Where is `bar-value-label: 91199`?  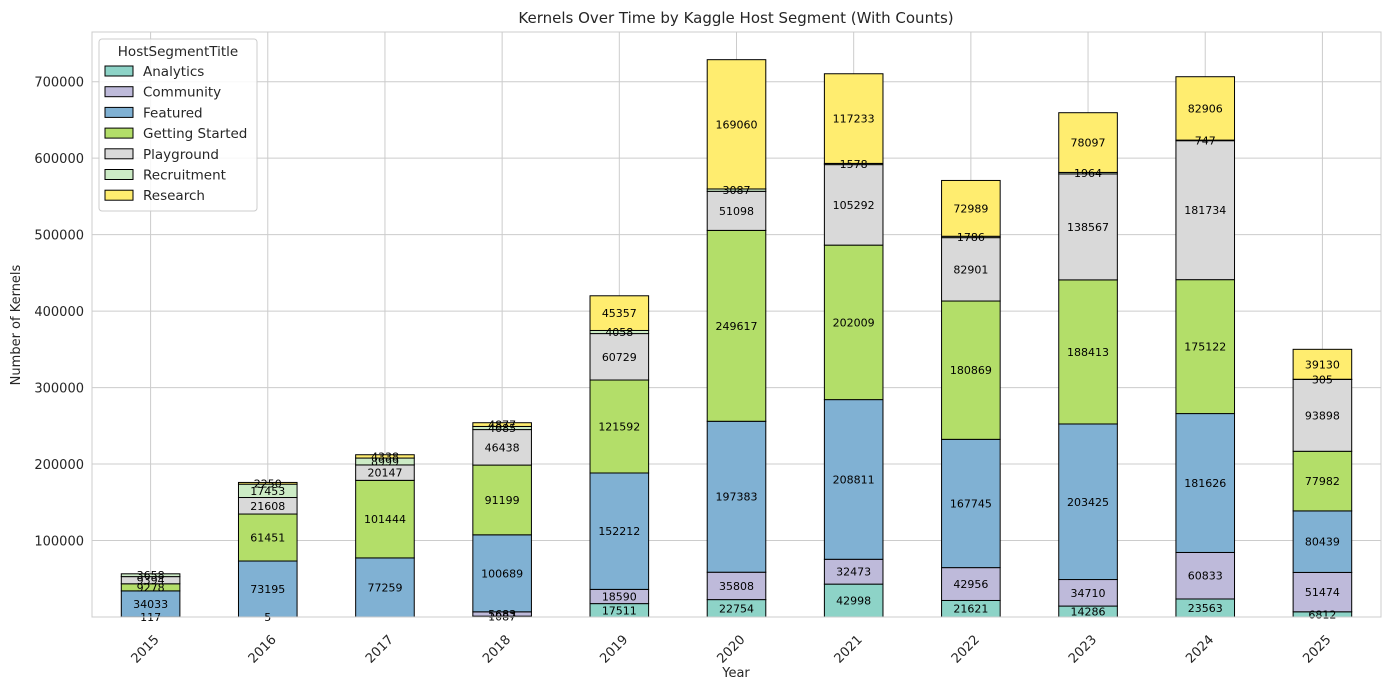
bar-value-label: 91199 is located at coordinates (502, 500).